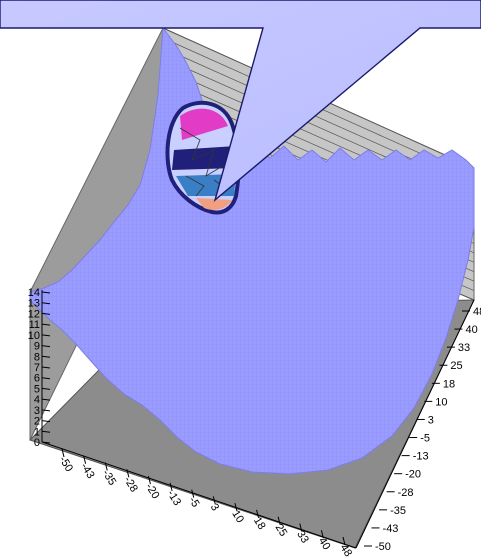 The image size is (481, 560). What do you see at coordinates (109, 478) in the screenshot?
I see `x-tick-label: -35` at bounding box center [109, 478].